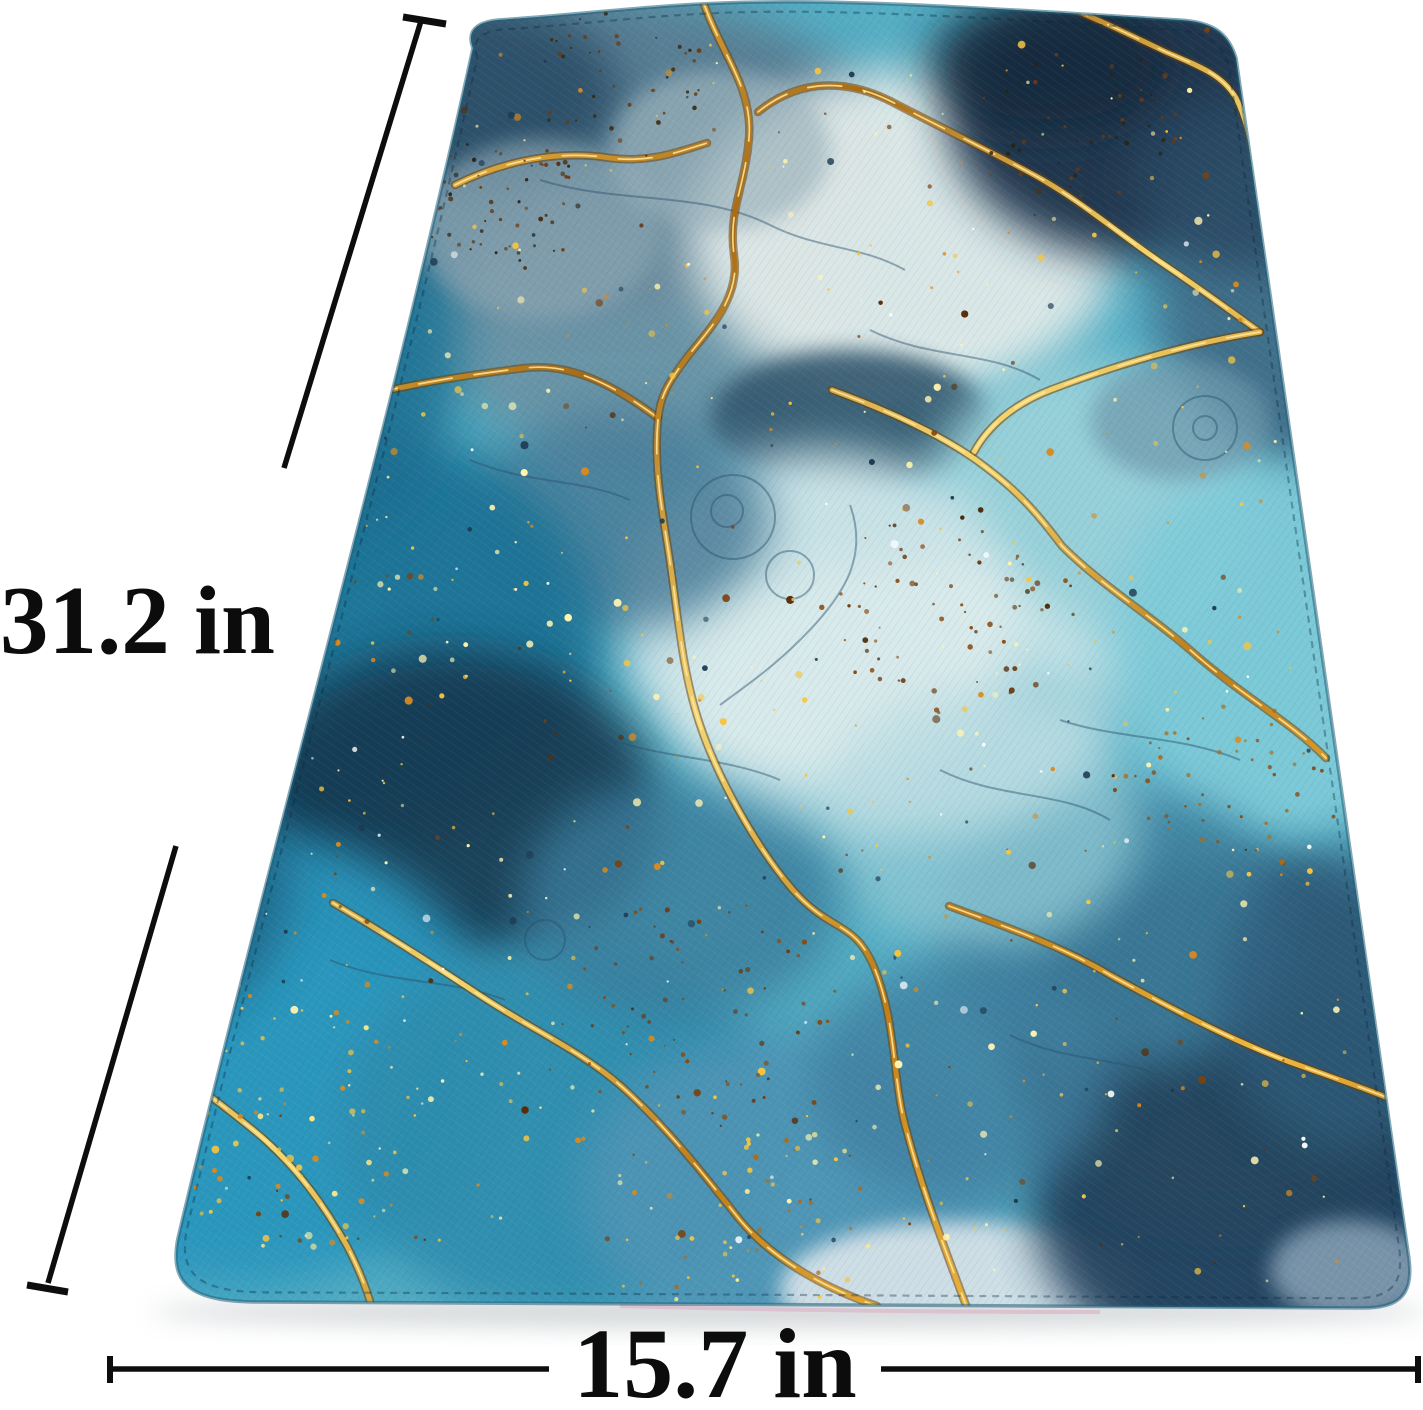 This screenshot has width=1423, height=1410. Describe the element at coordinates (424, 20) in the screenshot. I see `height-cap-top` at that location.